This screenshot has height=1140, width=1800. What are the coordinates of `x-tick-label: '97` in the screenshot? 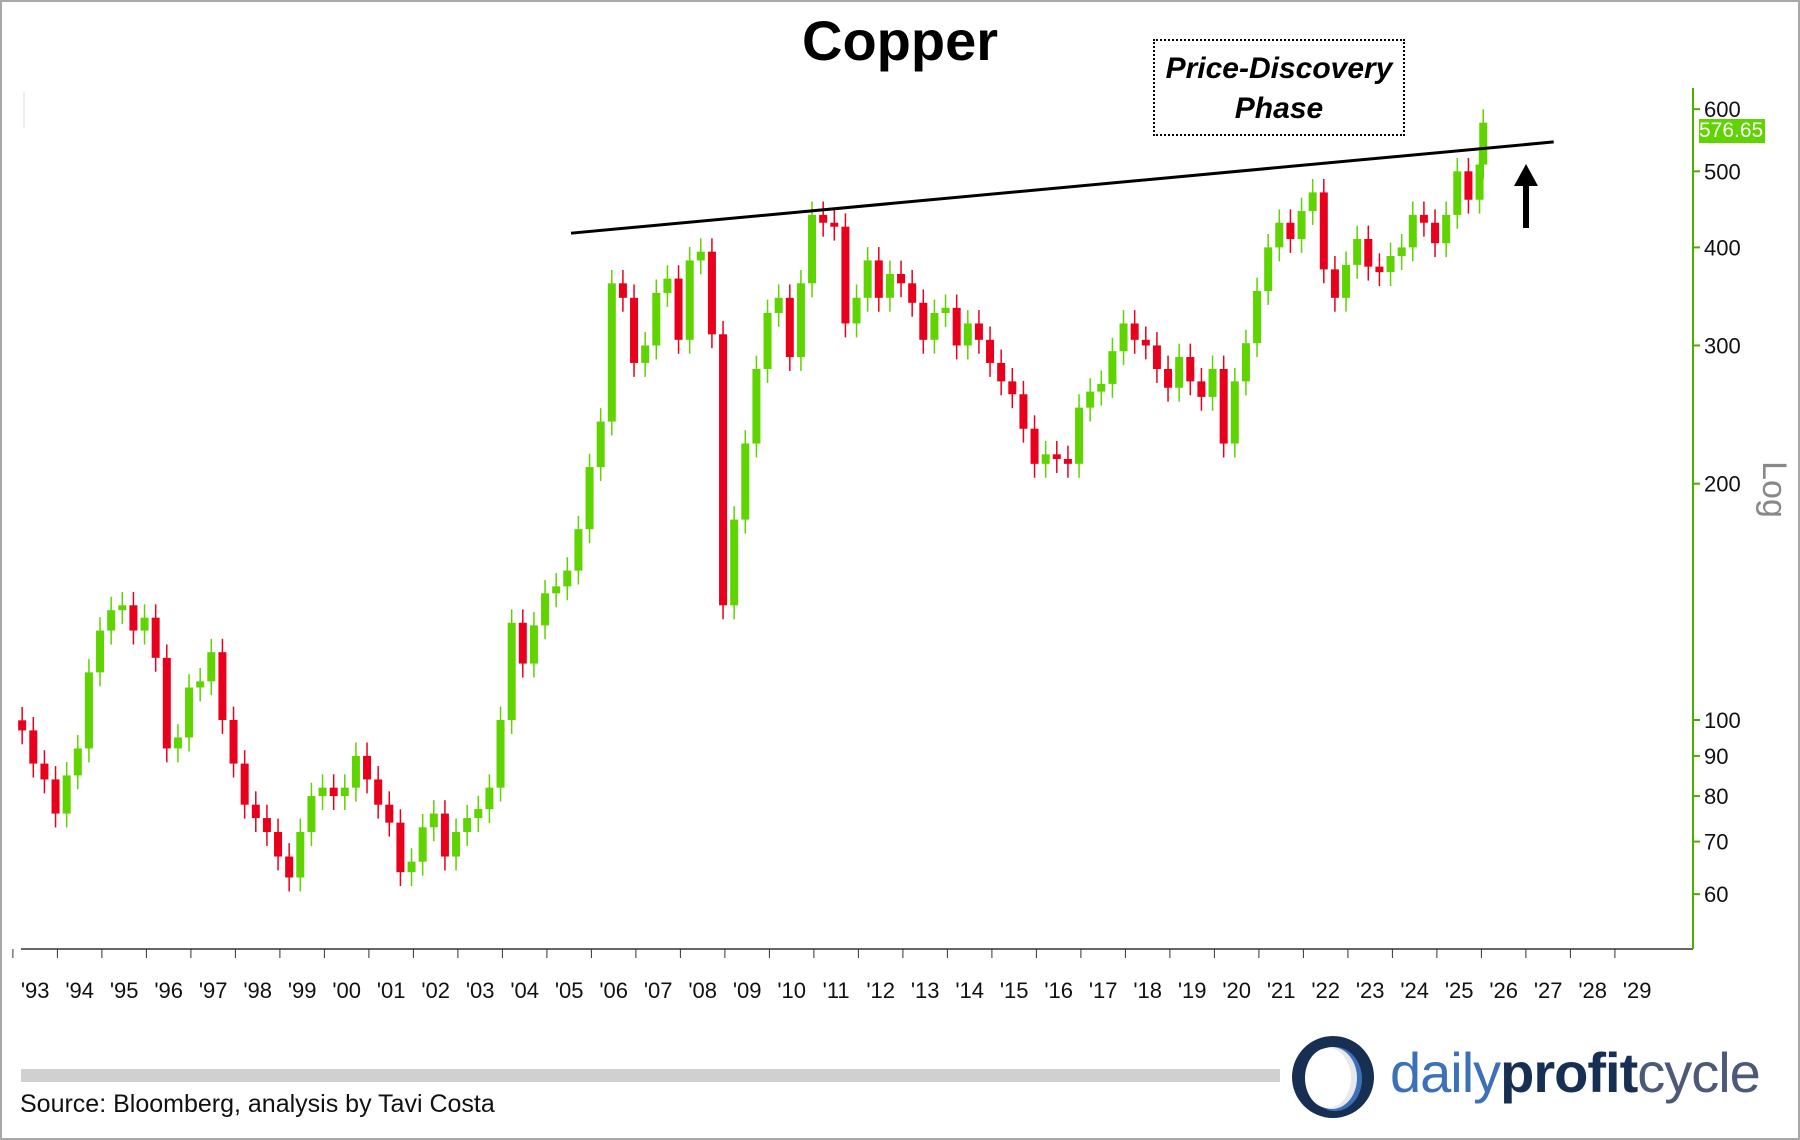 It's located at (213, 990).